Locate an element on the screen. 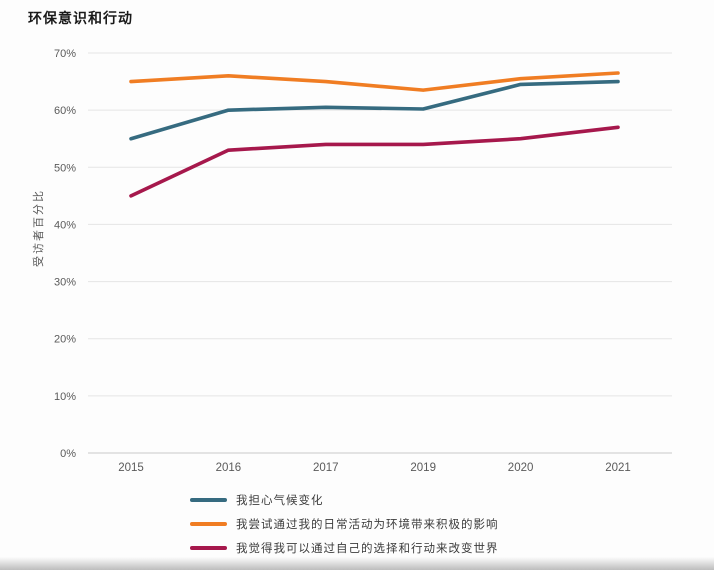 This screenshot has height=570, width=714. x-tick-label: 2015 is located at coordinates (131, 468).